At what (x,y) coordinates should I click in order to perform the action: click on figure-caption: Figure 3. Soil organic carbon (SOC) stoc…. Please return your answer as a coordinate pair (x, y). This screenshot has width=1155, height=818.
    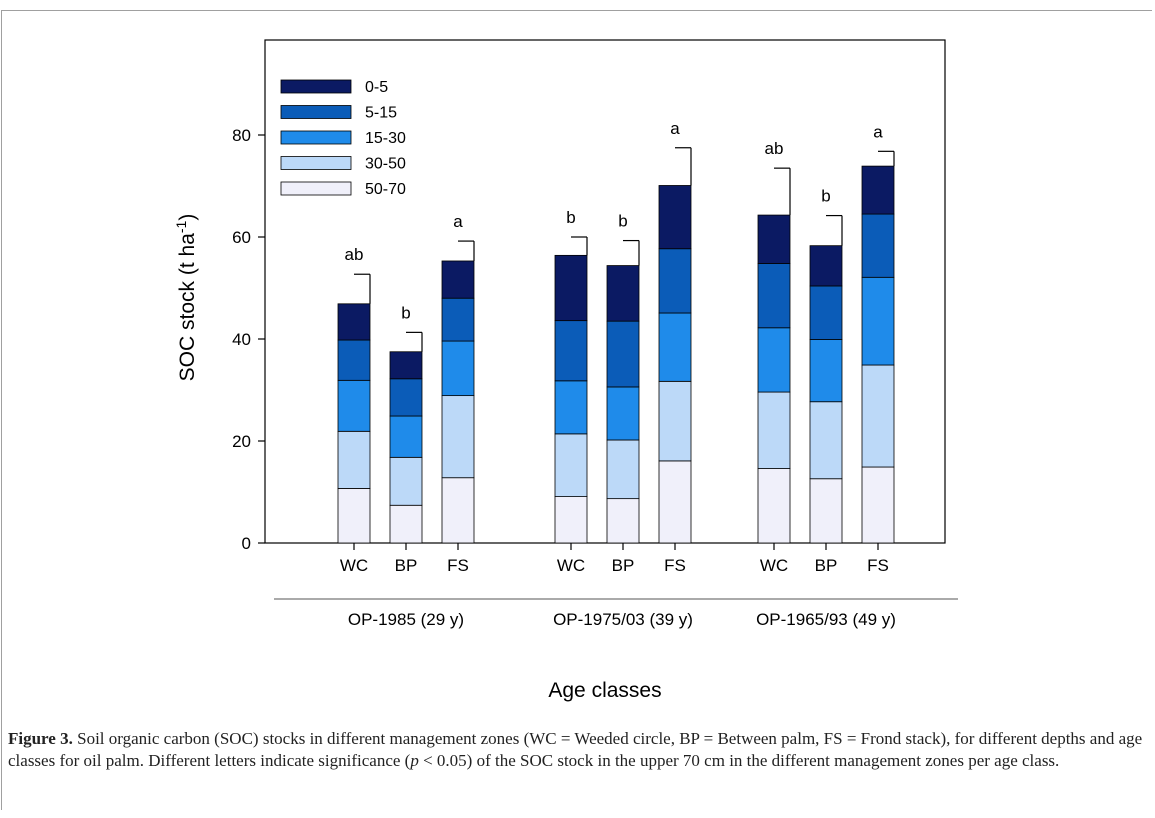
    Looking at the image, I should click on (578, 750).